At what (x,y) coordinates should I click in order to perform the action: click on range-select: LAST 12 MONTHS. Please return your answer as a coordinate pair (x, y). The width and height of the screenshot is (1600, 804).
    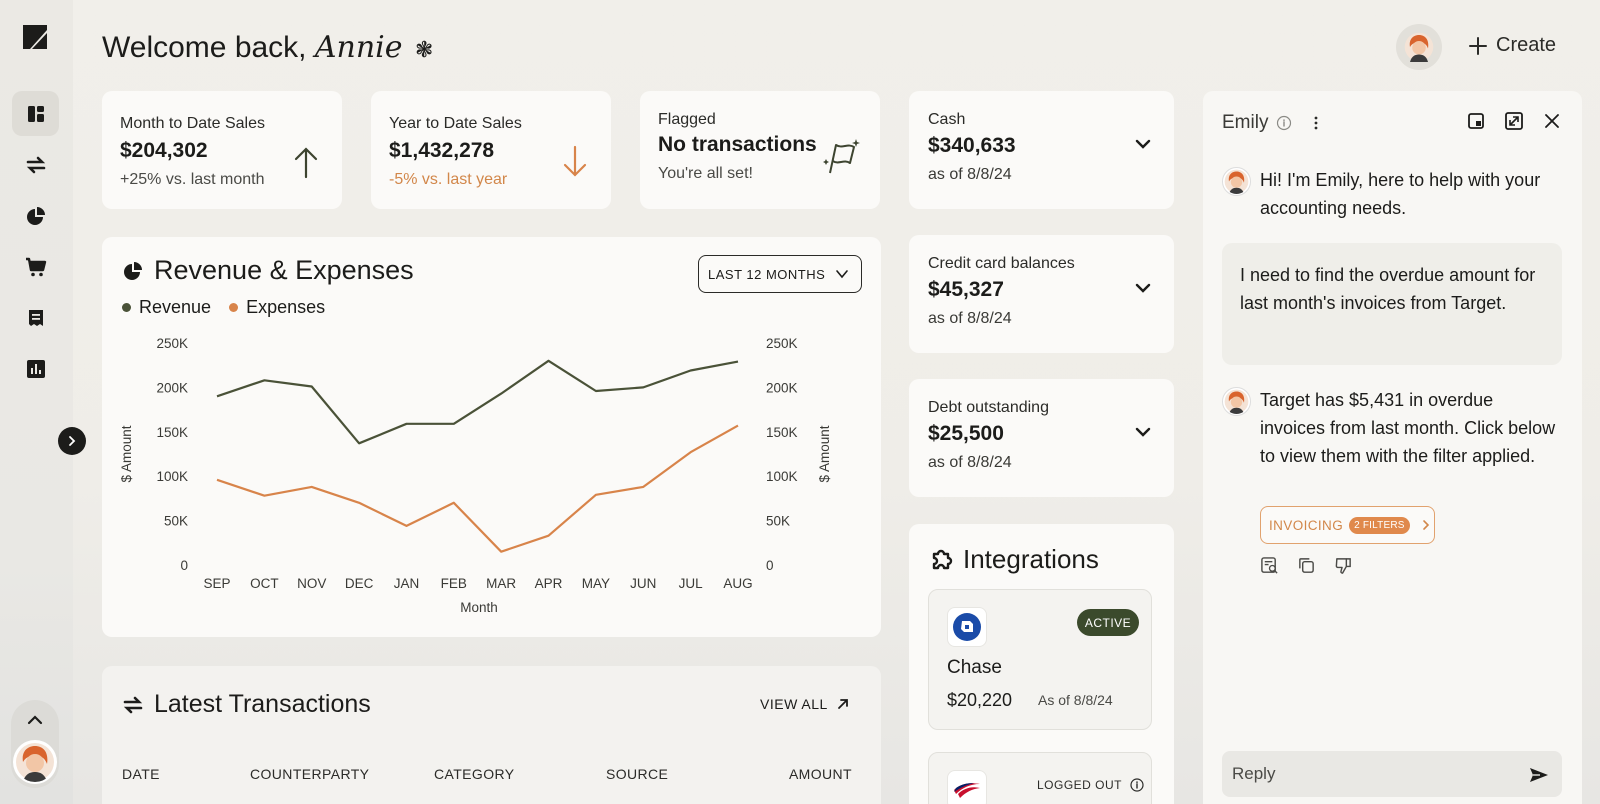
    Looking at the image, I should click on (780, 274).